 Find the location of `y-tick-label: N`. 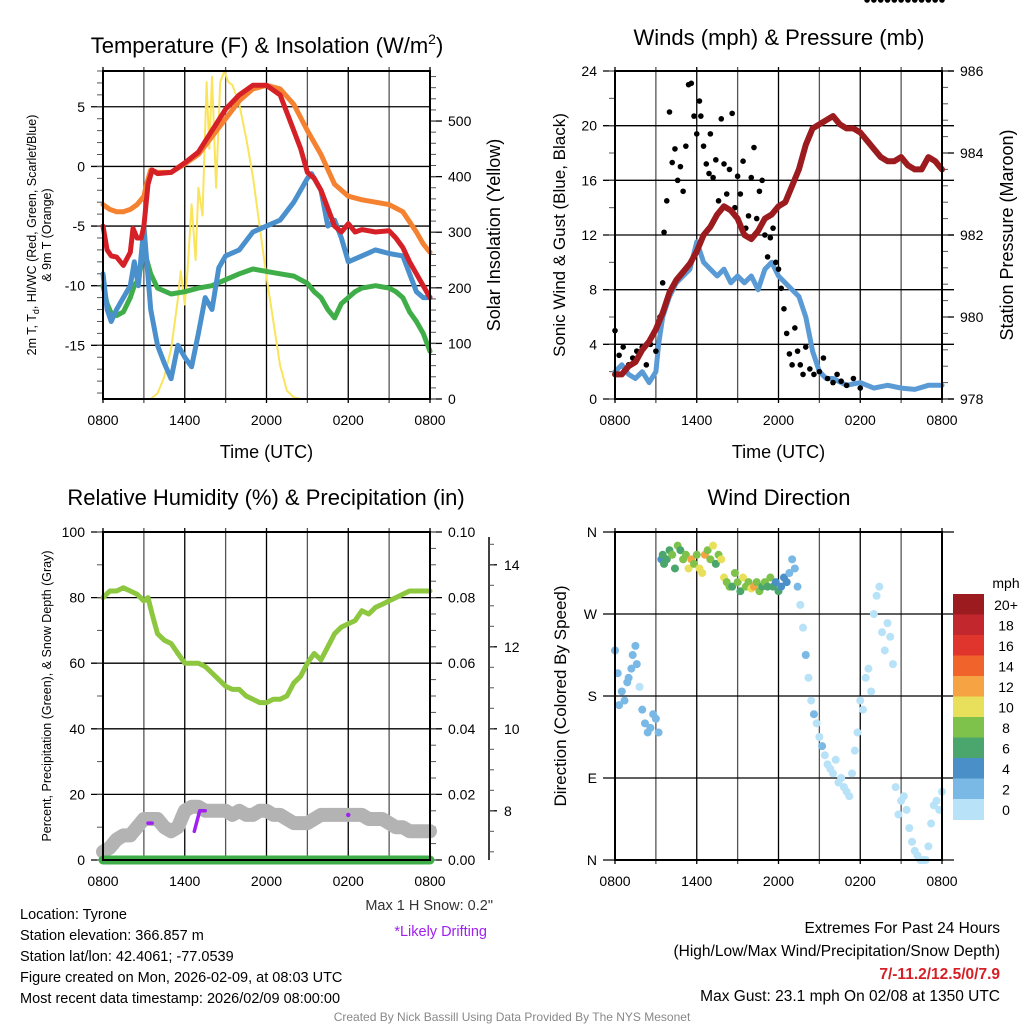

y-tick-label: N is located at coordinates (592, 860).